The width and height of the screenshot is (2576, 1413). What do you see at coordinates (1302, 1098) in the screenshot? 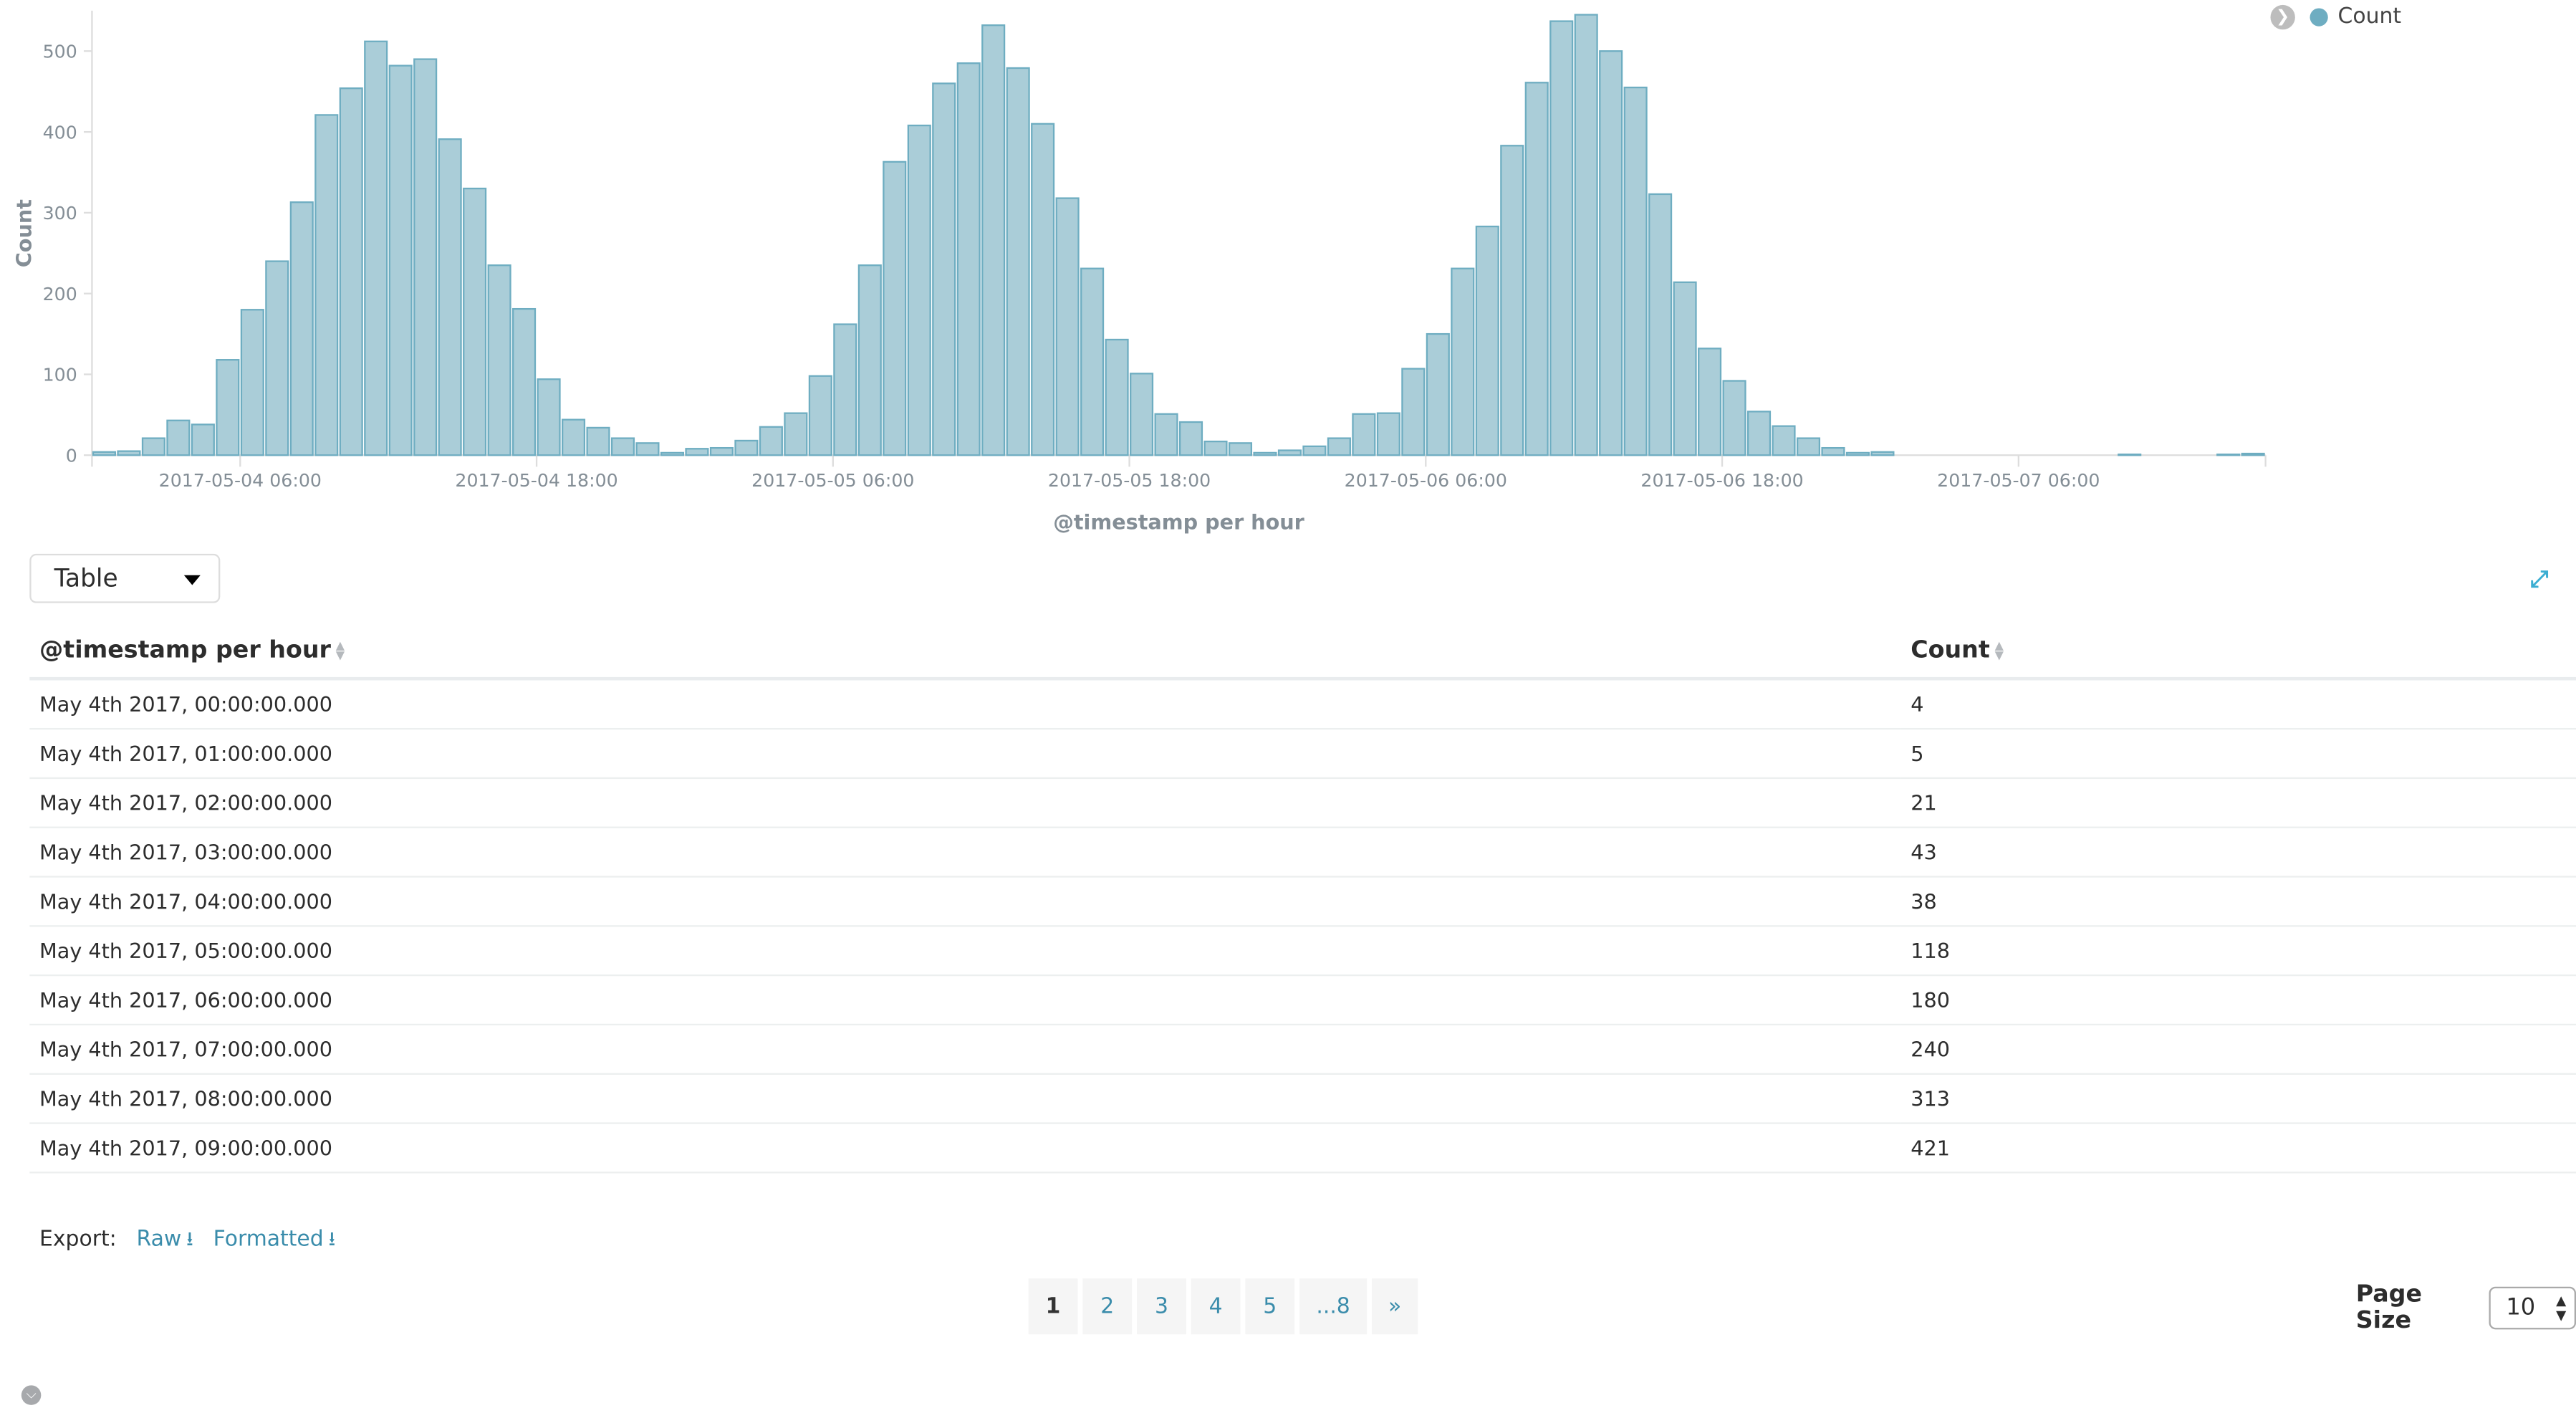
I see `table-row: May 4th 2017, 08:00:00.000 313` at bounding box center [1302, 1098].